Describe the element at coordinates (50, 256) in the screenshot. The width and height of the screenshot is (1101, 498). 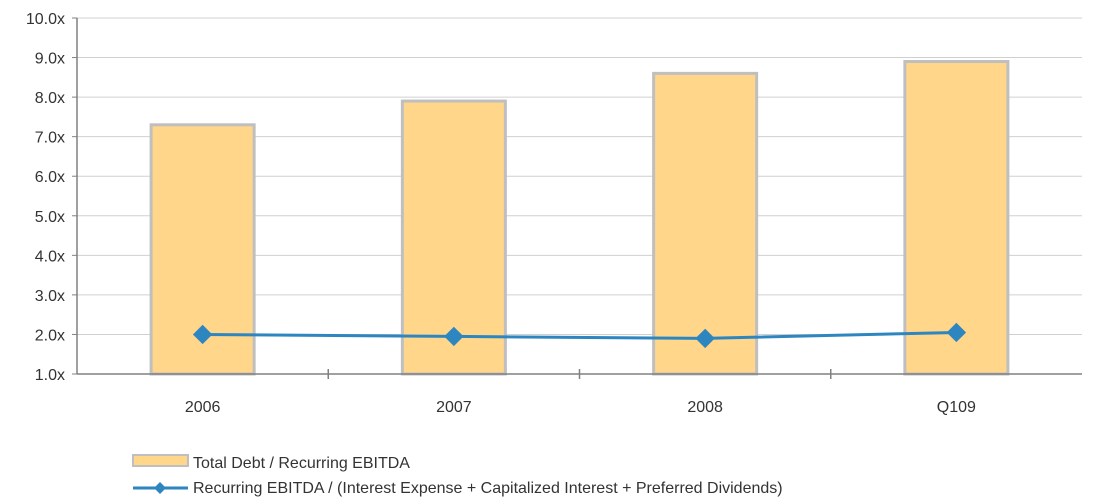
I see `y-tick-label: 4.0x` at that location.